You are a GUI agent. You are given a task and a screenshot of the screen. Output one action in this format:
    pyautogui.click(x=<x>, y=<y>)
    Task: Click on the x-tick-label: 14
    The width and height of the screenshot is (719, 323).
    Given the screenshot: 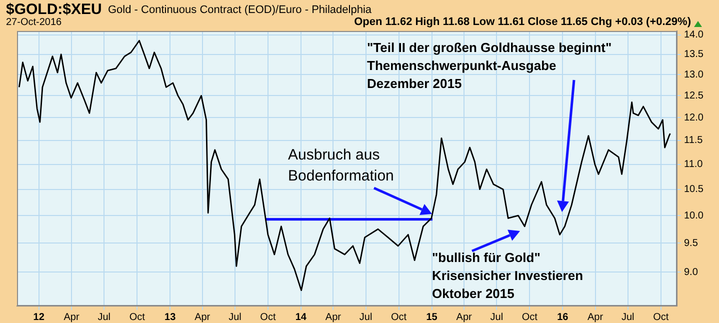 What is the action you would take?
    pyautogui.click(x=301, y=317)
    